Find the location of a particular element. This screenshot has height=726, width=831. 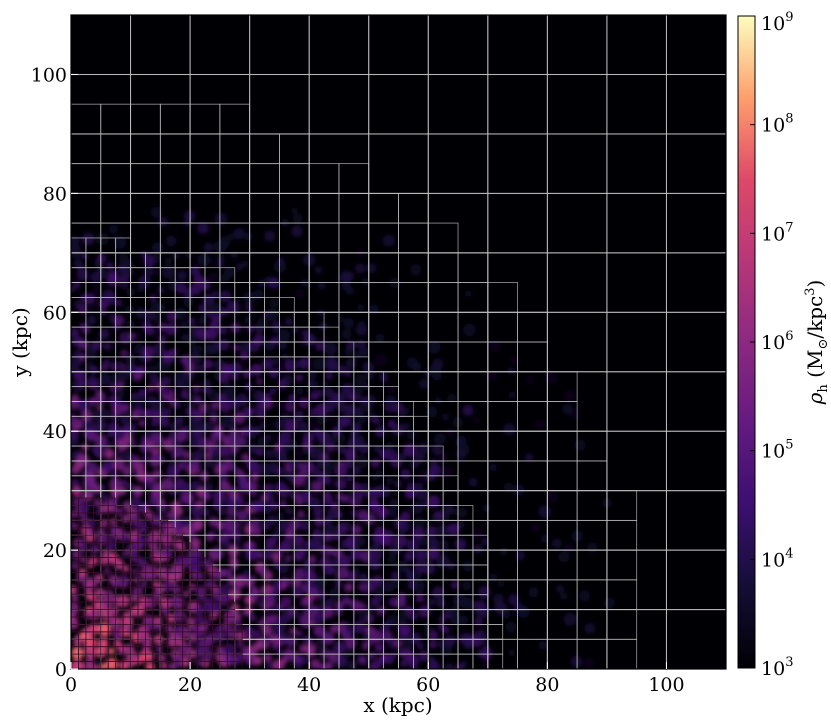

y-axis-ticks: 0 20 40 60 80 100 is located at coordinates (54, 372).